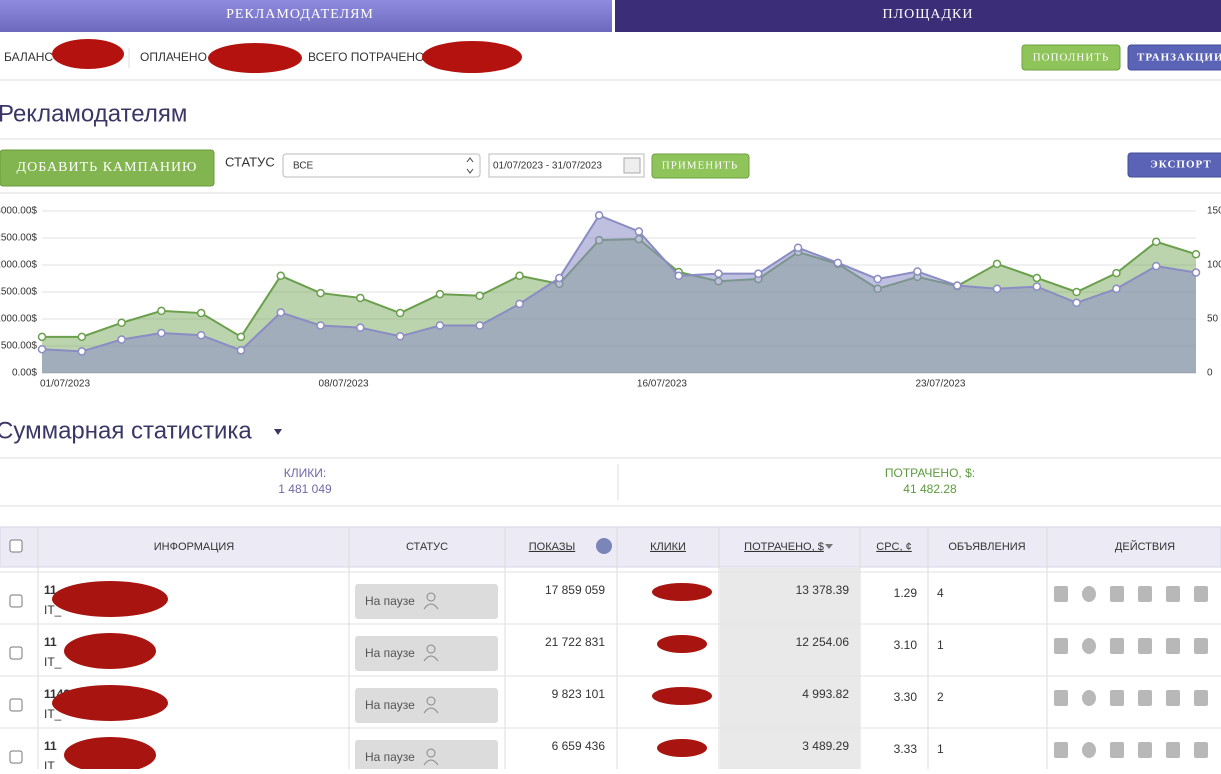 This screenshot has width=1221, height=774. What do you see at coordinates (668, 547) in the screenshot?
I see `column-header: КЛИКИ` at bounding box center [668, 547].